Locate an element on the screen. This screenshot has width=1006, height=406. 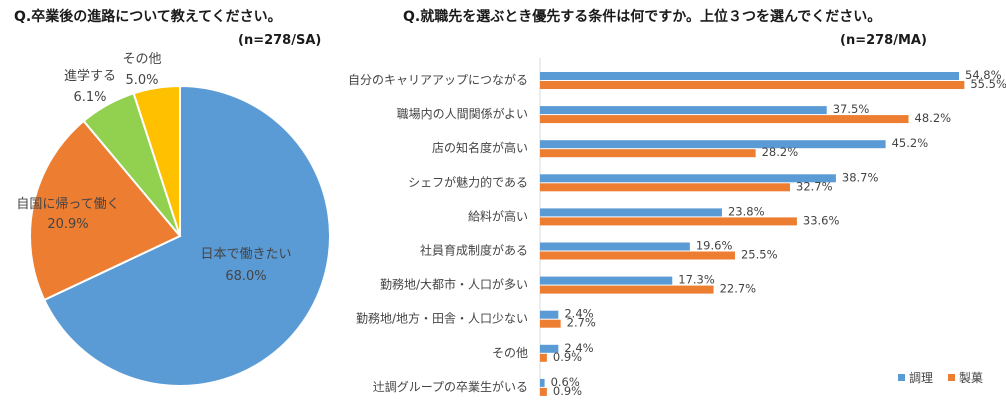
bar-value-label: 48.2% is located at coordinates (933, 118).